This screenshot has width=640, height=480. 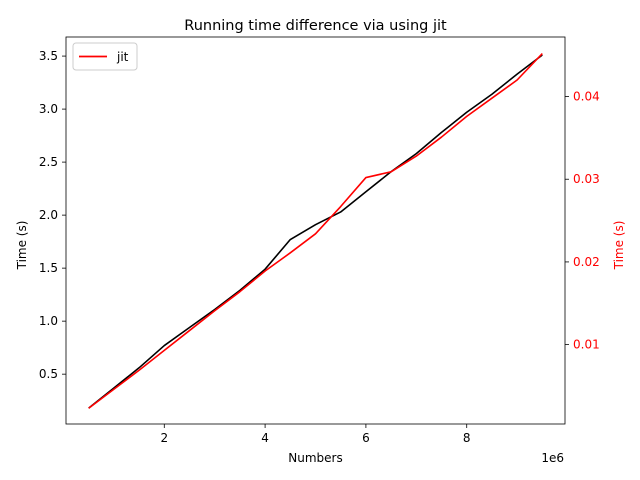 What do you see at coordinates (48, 374) in the screenshot?
I see `left-y-tick-label: 0.5` at bounding box center [48, 374].